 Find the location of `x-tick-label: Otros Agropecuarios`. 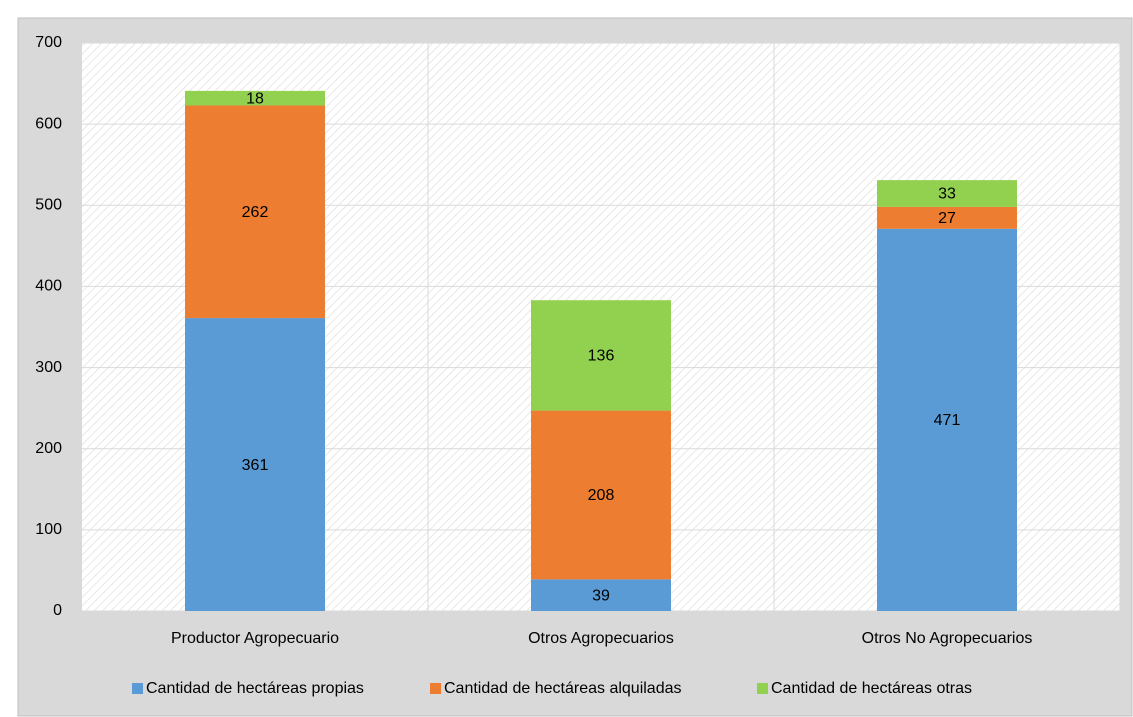

x-tick-label: Otros Agropecuarios is located at coordinates (601, 638).